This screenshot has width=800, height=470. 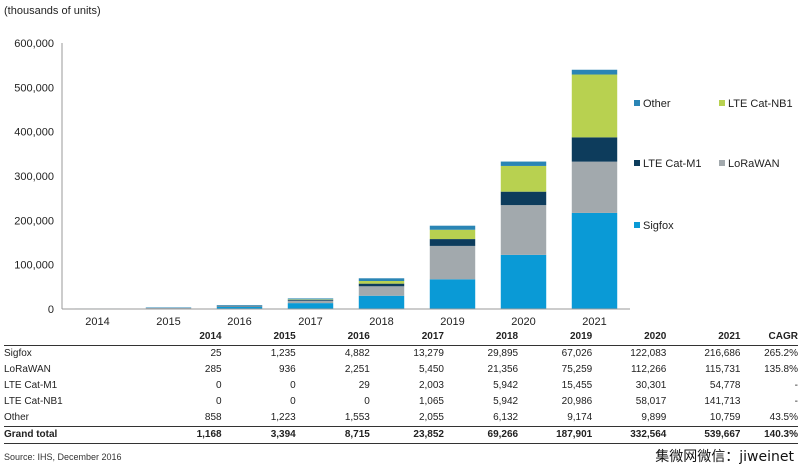 I want to click on x-tick-label: 2014, so click(x=97, y=322).